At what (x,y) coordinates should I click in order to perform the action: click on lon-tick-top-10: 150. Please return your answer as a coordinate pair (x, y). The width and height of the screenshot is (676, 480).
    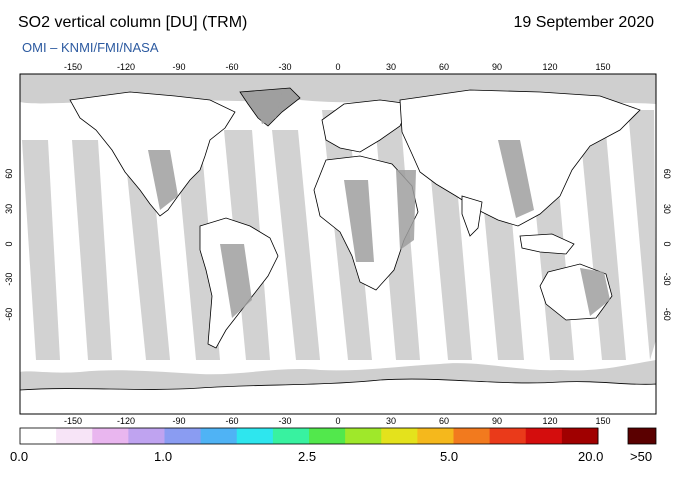
    Looking at the image, I should click on (602, 67).